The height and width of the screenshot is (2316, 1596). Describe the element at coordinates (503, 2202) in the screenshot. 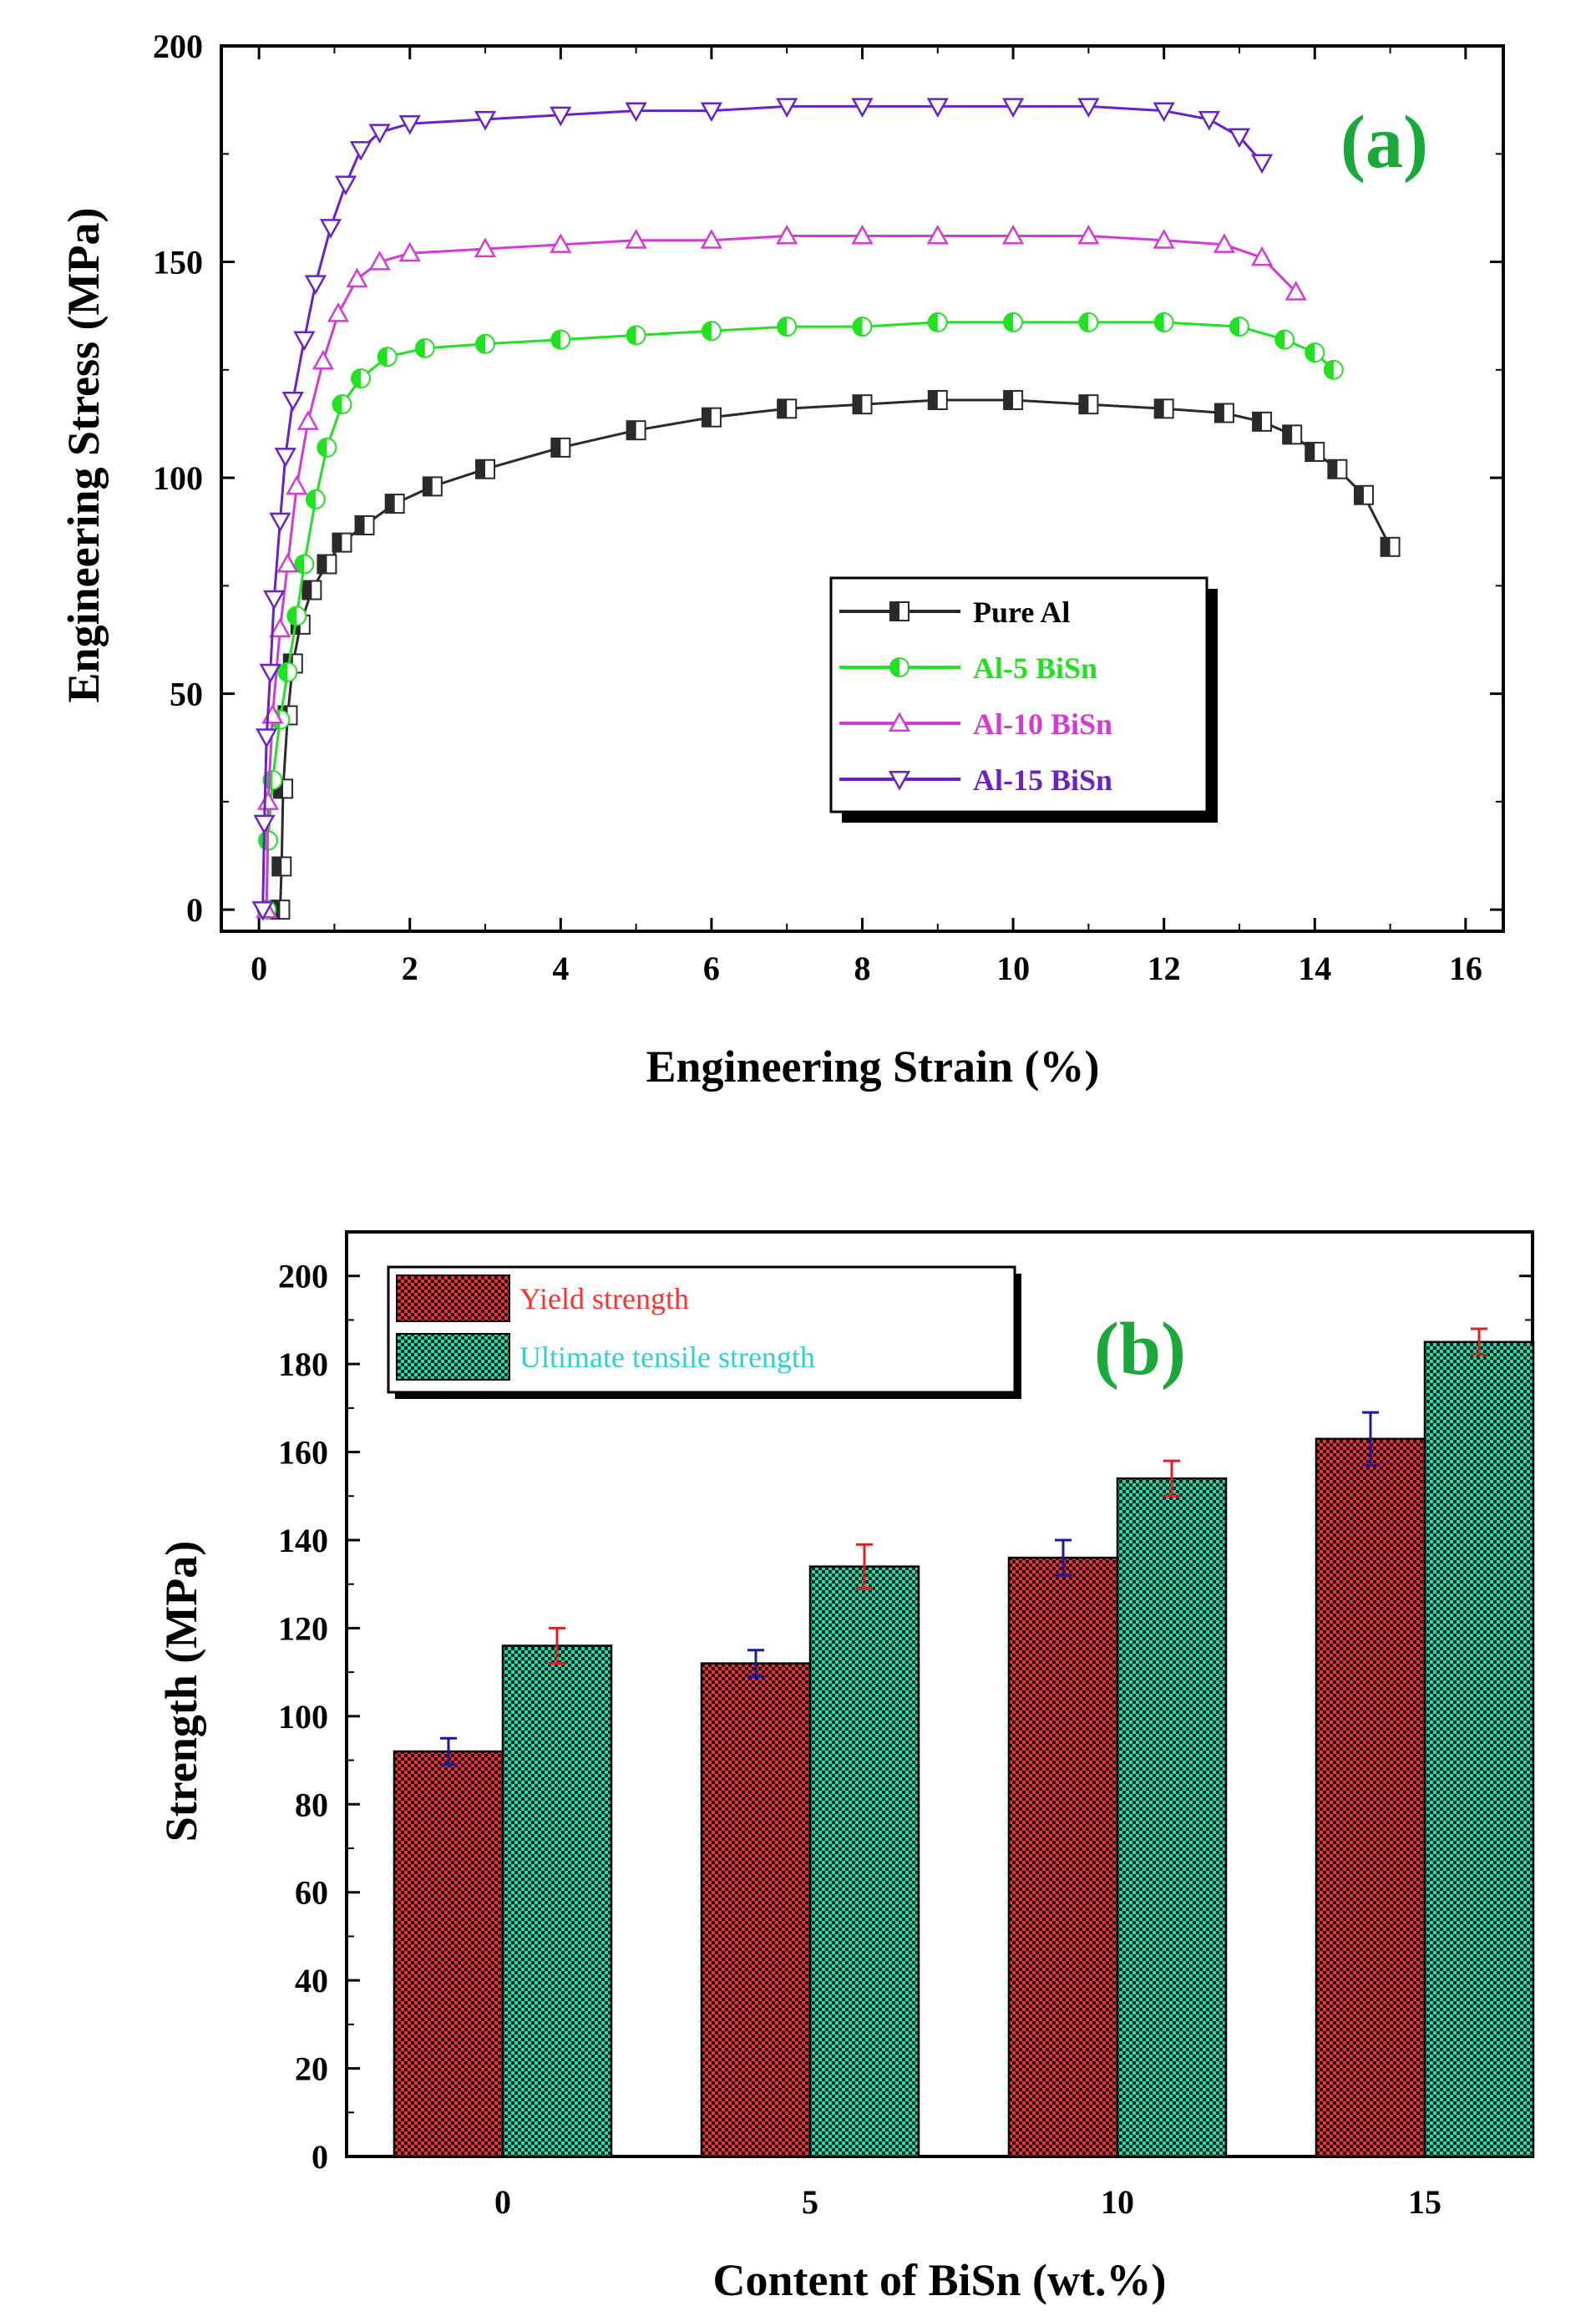

I see `x-tick-label-b: 0` at that location.